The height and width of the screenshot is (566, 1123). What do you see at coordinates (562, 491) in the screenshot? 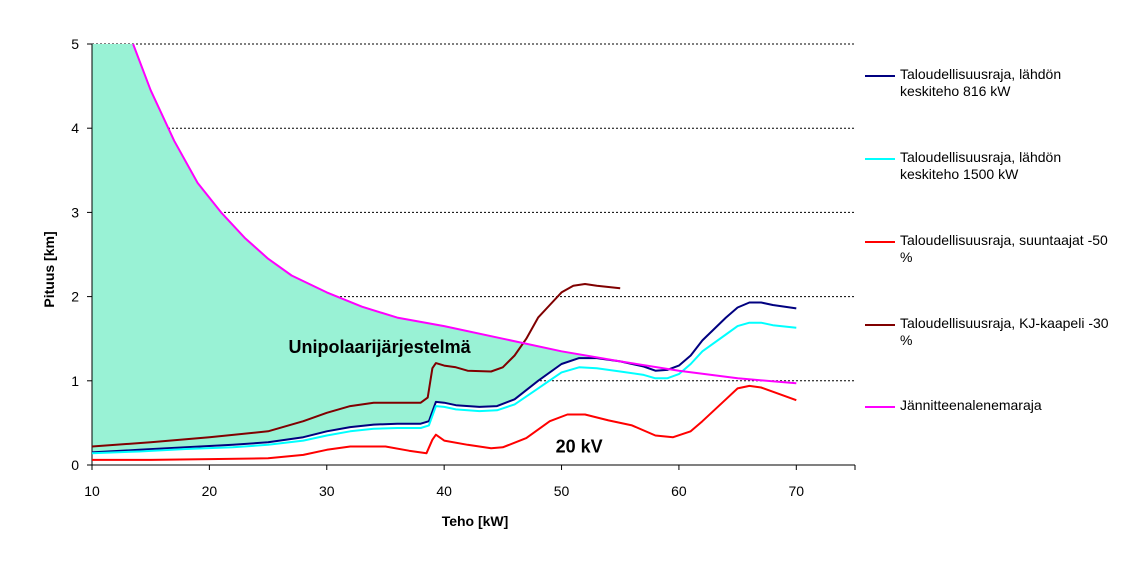
I see `x-tick-label: 50` at bounding box center [562, 491].